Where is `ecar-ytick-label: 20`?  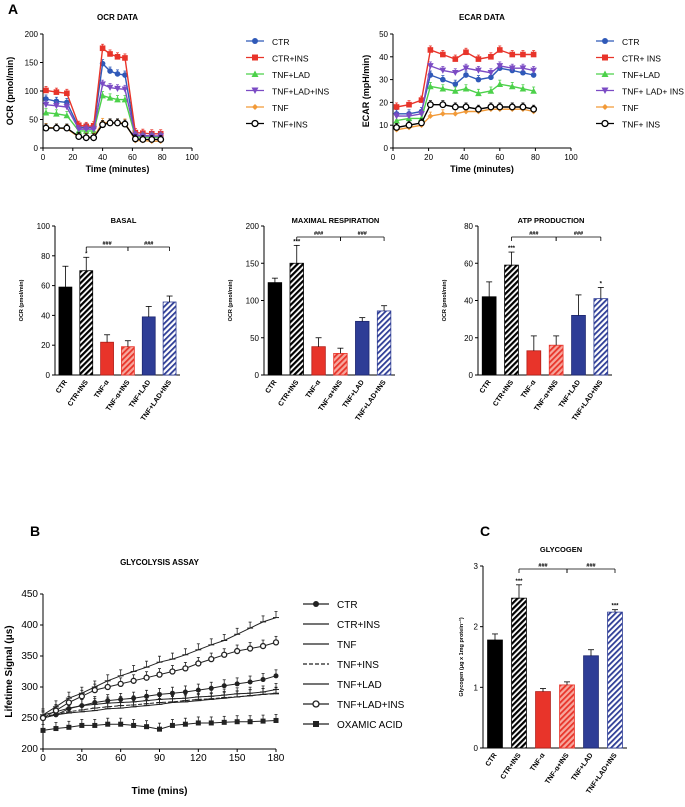
ecar-ytick-label: 20 is located at coordinates (383, 102).